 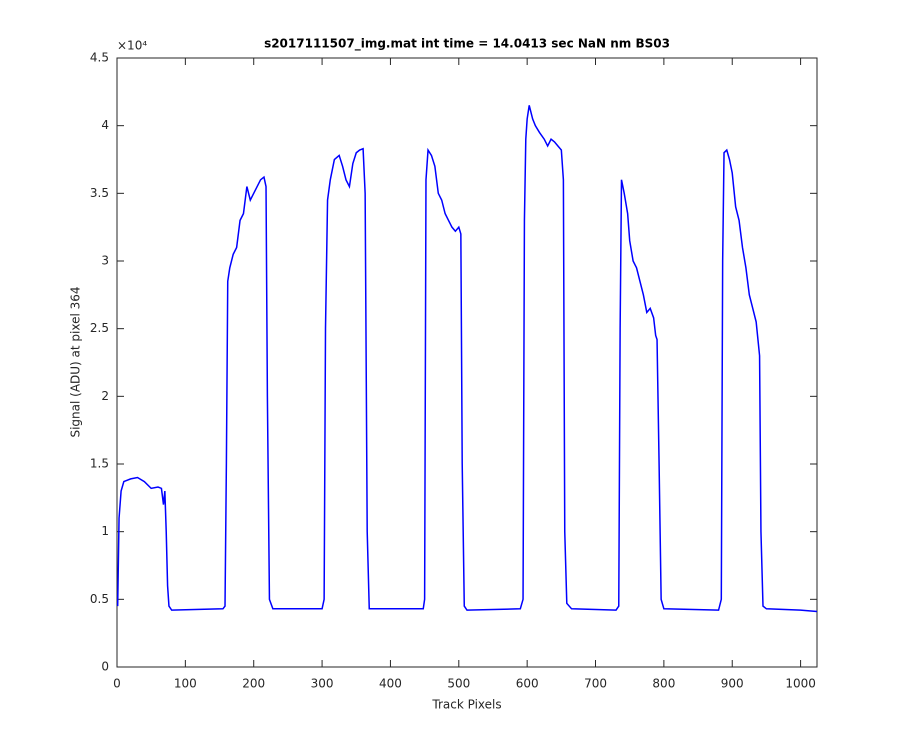 I want to click on y-tick-label: 1.5, so click(x=99, y=464).